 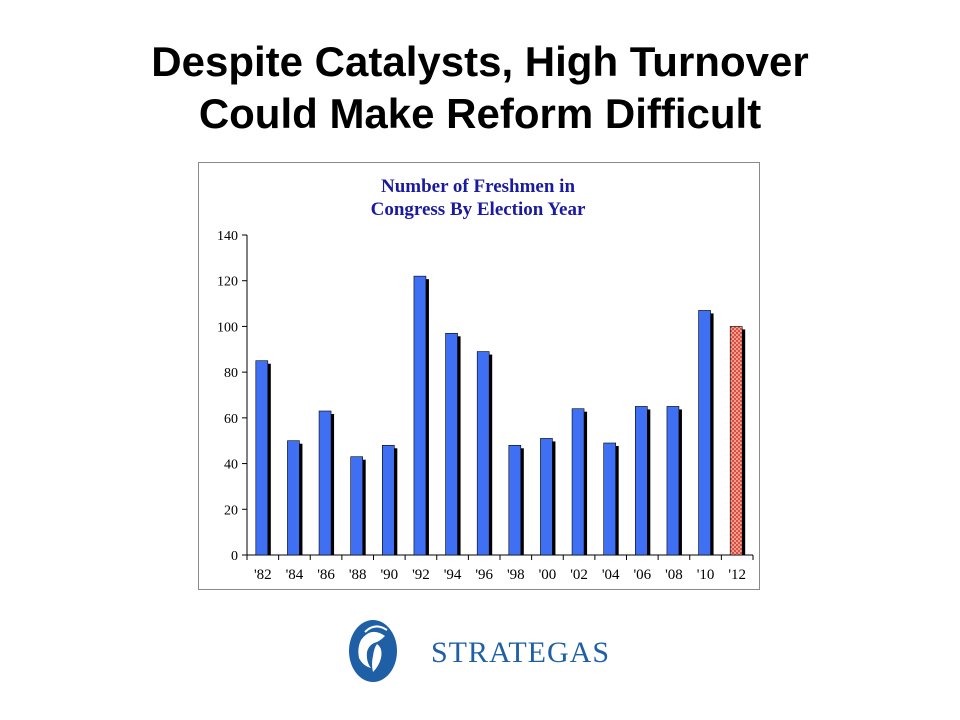 What do you see at coordinates (736, 441) in the screenshot?
I see `bar-highlight` at bounding box center [736, 441].